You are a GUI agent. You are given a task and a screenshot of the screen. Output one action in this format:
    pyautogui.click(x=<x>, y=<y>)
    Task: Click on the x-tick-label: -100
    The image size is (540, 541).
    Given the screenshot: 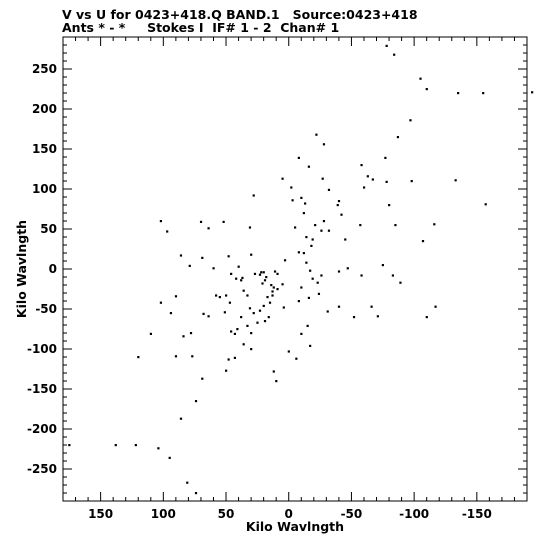 What is the action you would take?
    pyautogui.click(x=414, y=514)
    